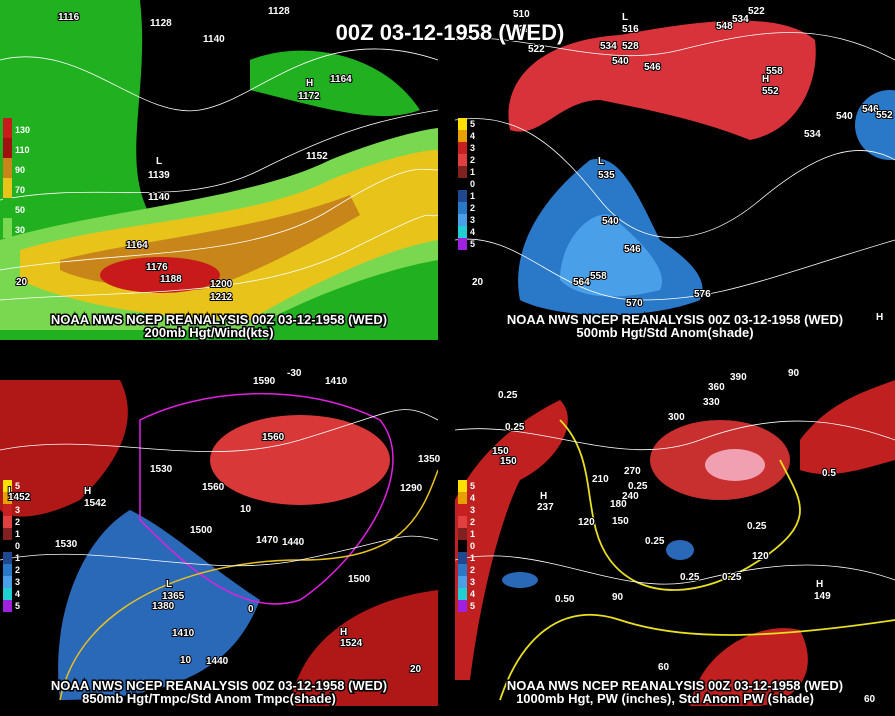 This screenshot has width=895, height=716. What do you see at coordinates (161, 469) in the screenshot?
I see `contour-label: 1530` at bounding box center [161, 469].